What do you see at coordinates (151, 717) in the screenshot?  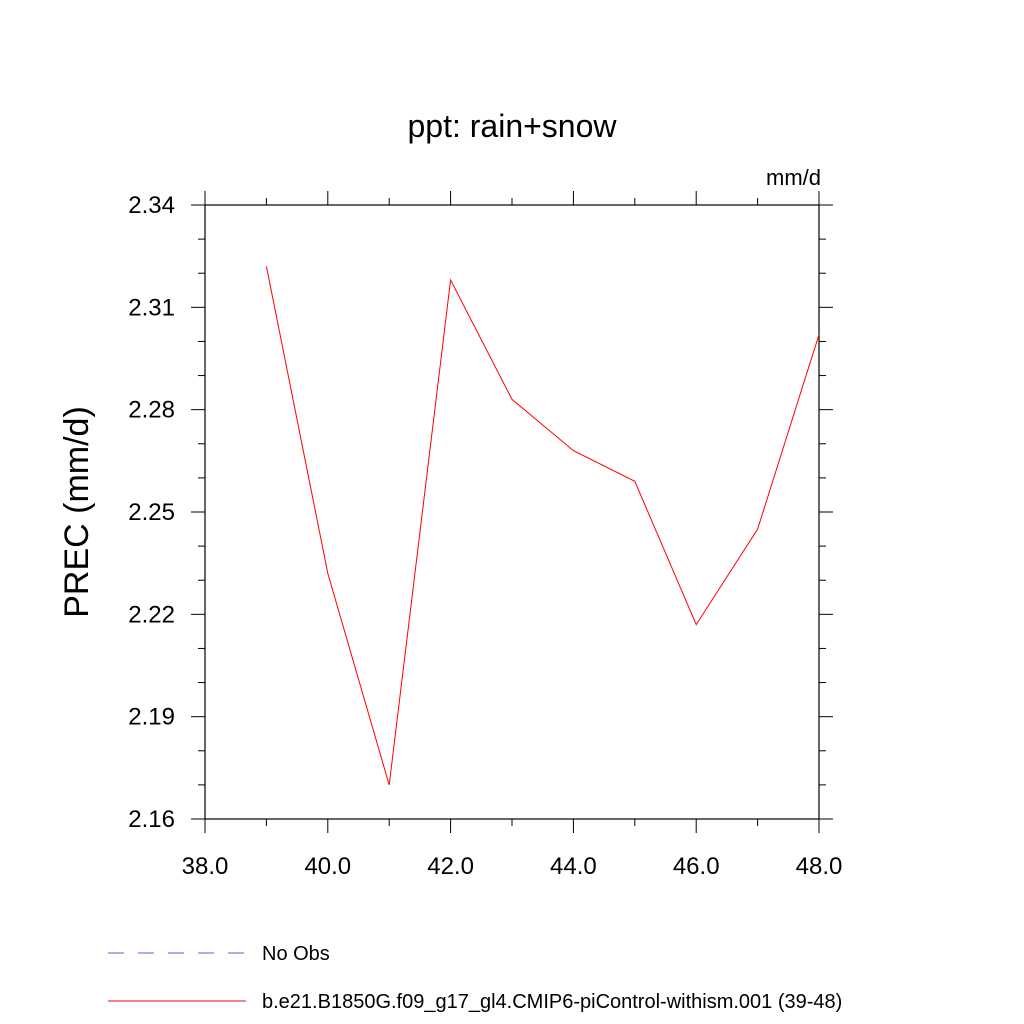 I see `y-tick-label: 2.19` at bounding box center [151, 717].